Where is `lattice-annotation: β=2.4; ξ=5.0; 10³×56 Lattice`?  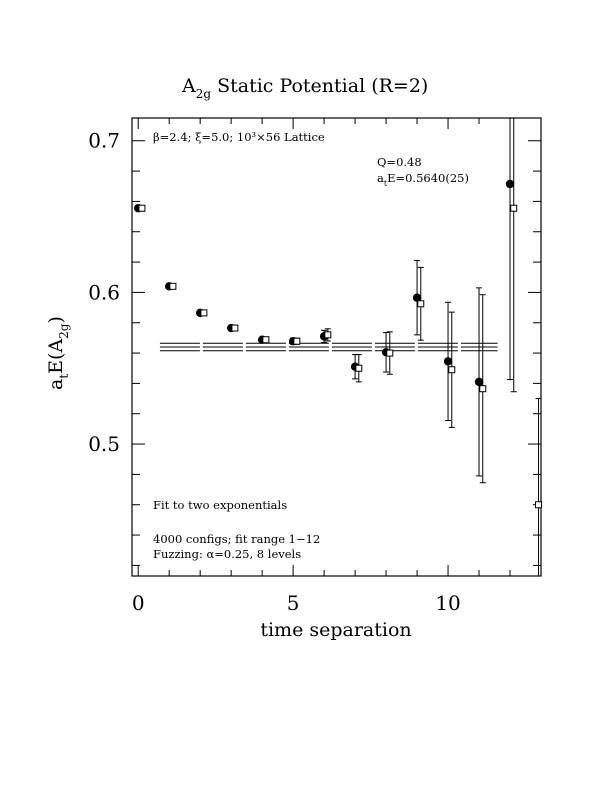
lattice-annotation: β=2.4; ξ=5.0; 10³×56 Lattice is located at coordinates (239, 137).